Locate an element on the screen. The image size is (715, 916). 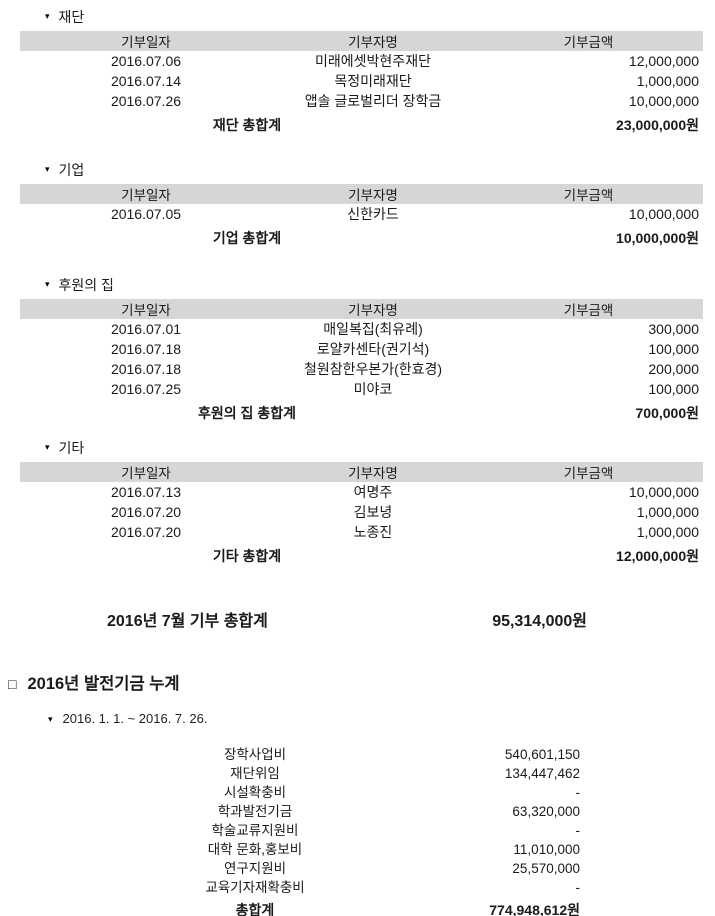
monthly-grand-total-value: 95,314,000원 is located at coordinates (539, 621).